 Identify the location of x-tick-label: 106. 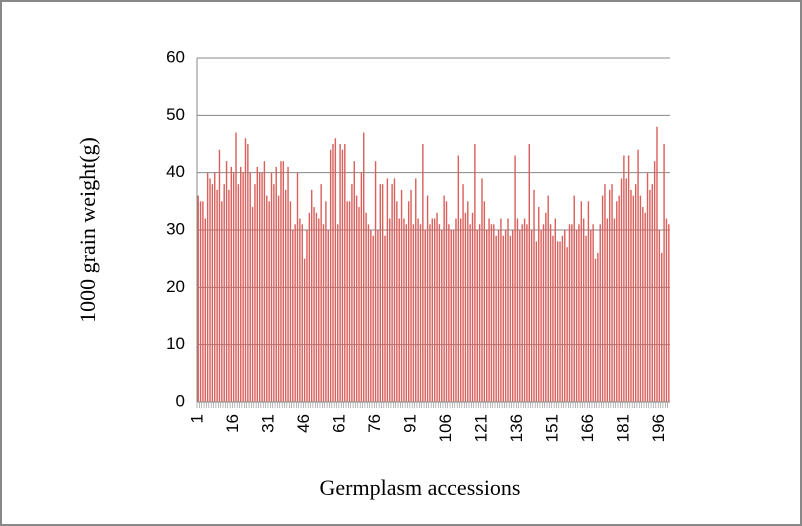
(445, 428).